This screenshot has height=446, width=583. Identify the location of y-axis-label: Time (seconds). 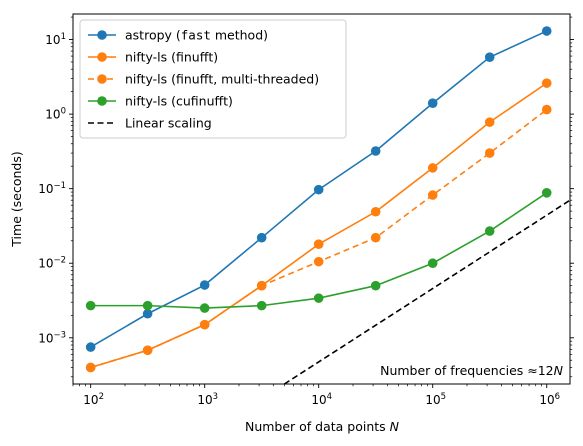
(16, 199).